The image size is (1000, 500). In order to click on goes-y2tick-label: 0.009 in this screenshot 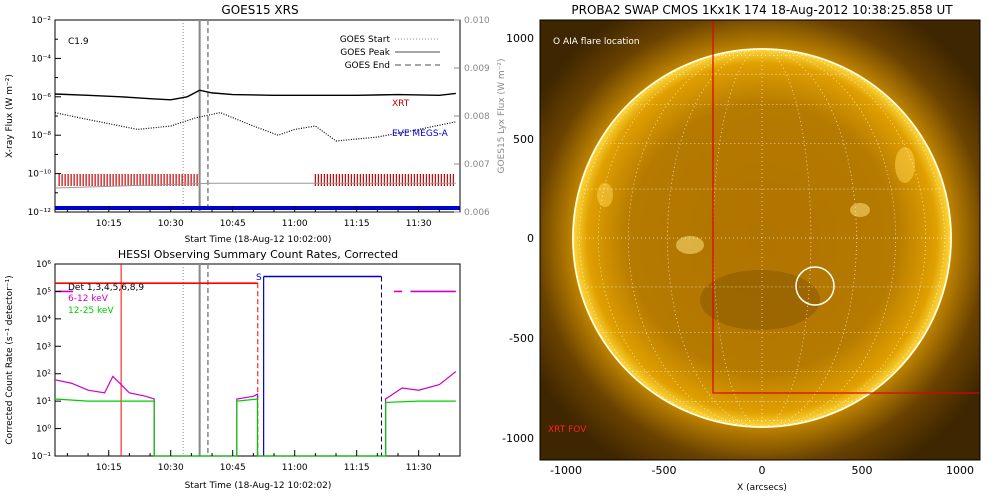, I will do `click(477, 69)`.